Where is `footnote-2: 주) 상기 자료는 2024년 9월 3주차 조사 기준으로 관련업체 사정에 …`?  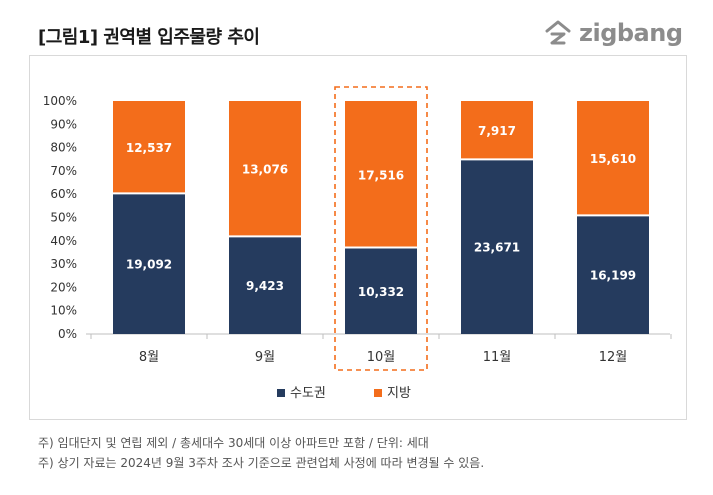 footnote-2: 주) 상기 자료는 2024년 9월 3주차 조사 기준으로 관련업체 사정에 … is located at coordinates (261, 463).